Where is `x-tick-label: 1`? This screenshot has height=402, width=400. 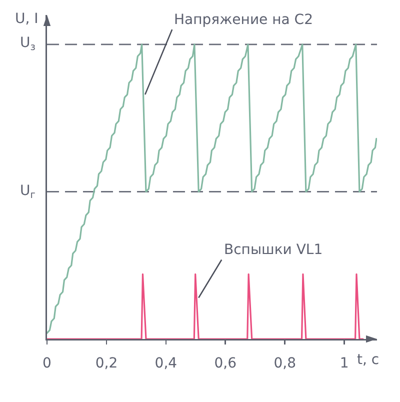 x-tick-label: 1 is located at coordinates (344, 363).